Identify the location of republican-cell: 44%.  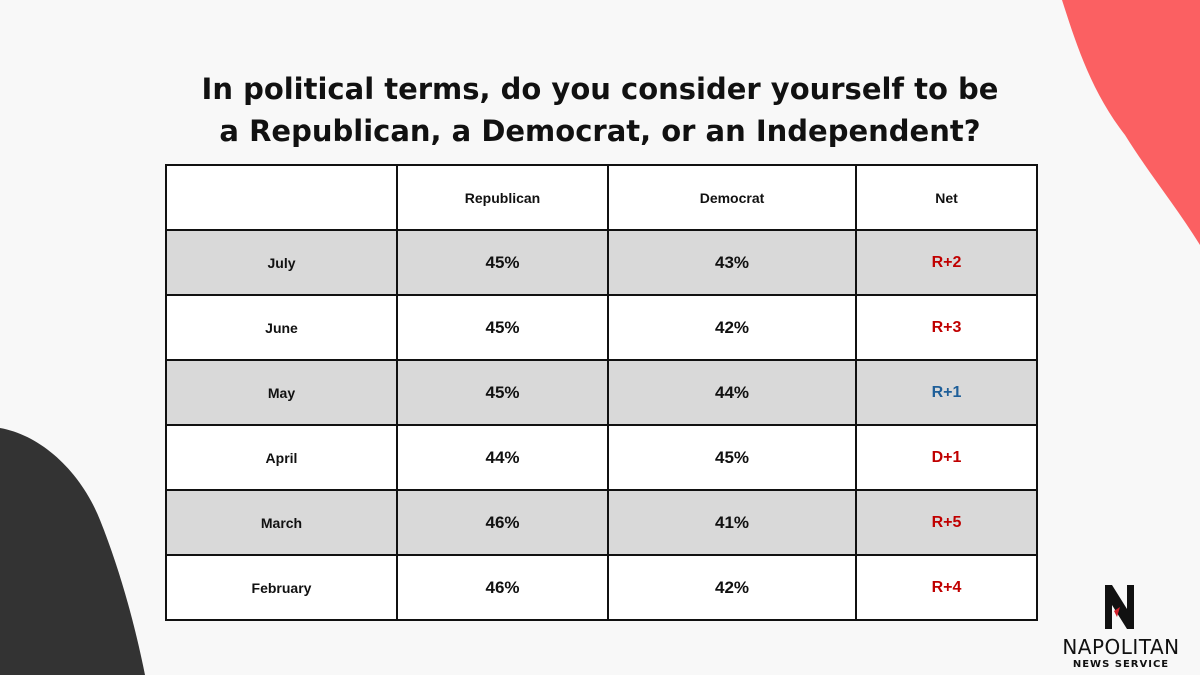
(502, 457).